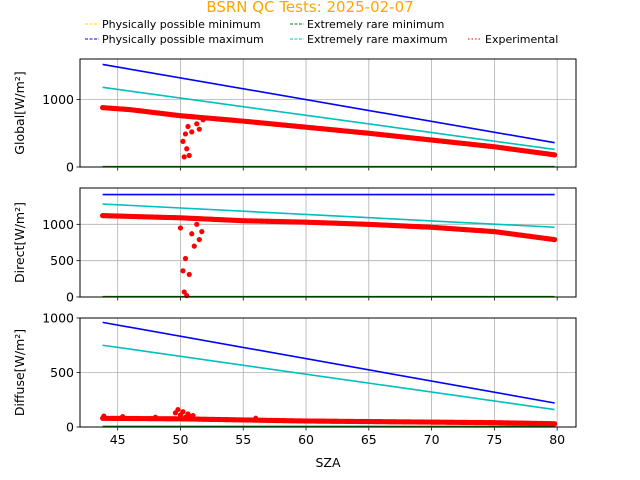  I want to click on x-tick-label-80: 80, so click(557, 439).